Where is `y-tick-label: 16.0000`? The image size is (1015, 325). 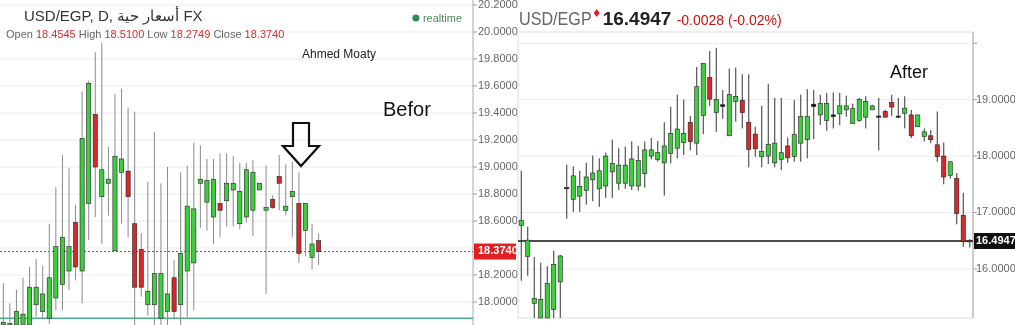 y-tick-label: 16.0000 is located at coordinates (995, 267).